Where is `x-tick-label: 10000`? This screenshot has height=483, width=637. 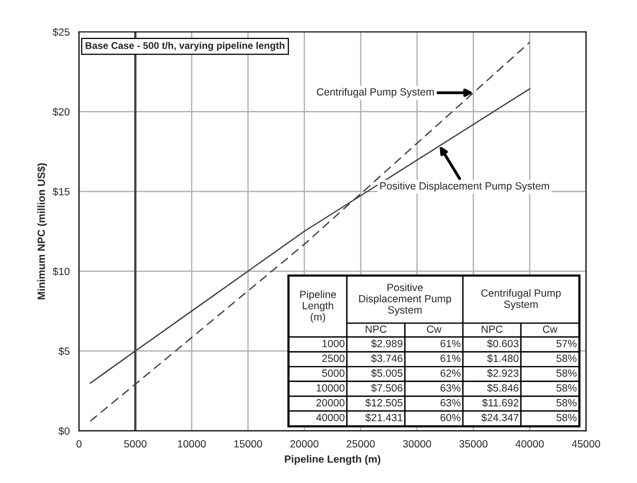
x-tick-label: 10000 is located at coordinates (192, 444).